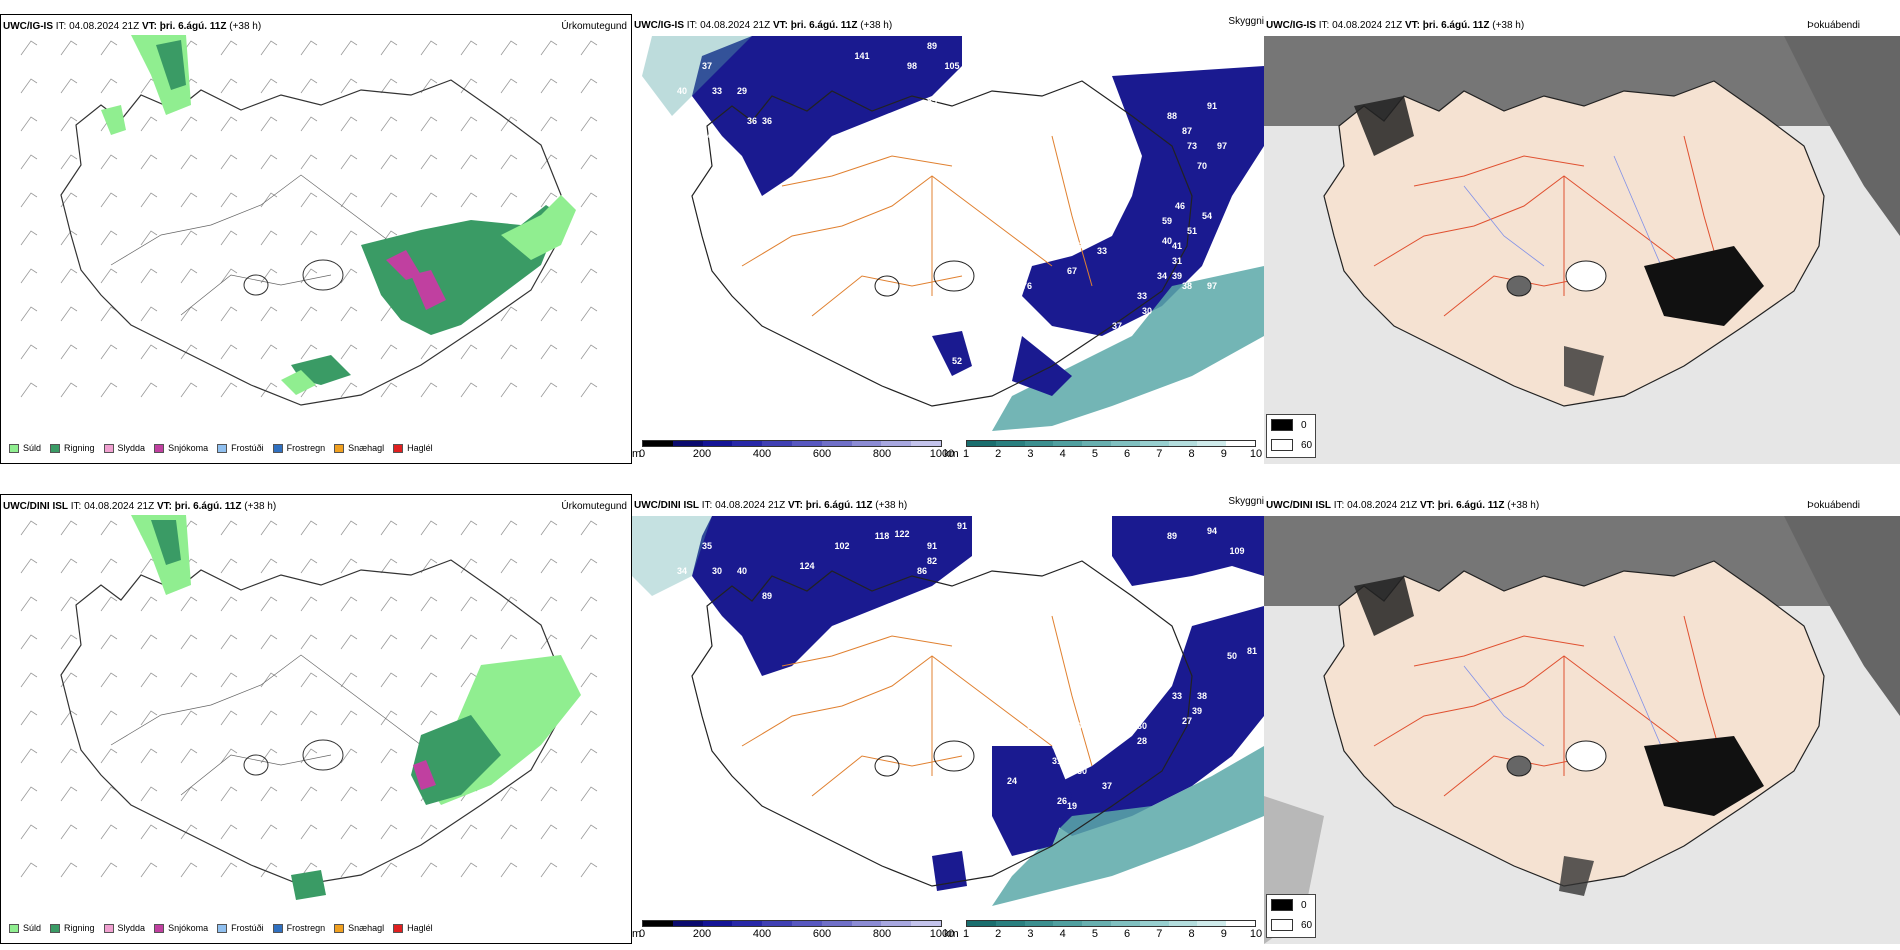 The height and width of the screenshot is (950, 1900). I want to click on legend-item-6: Snæhagl, so click(359, 448).